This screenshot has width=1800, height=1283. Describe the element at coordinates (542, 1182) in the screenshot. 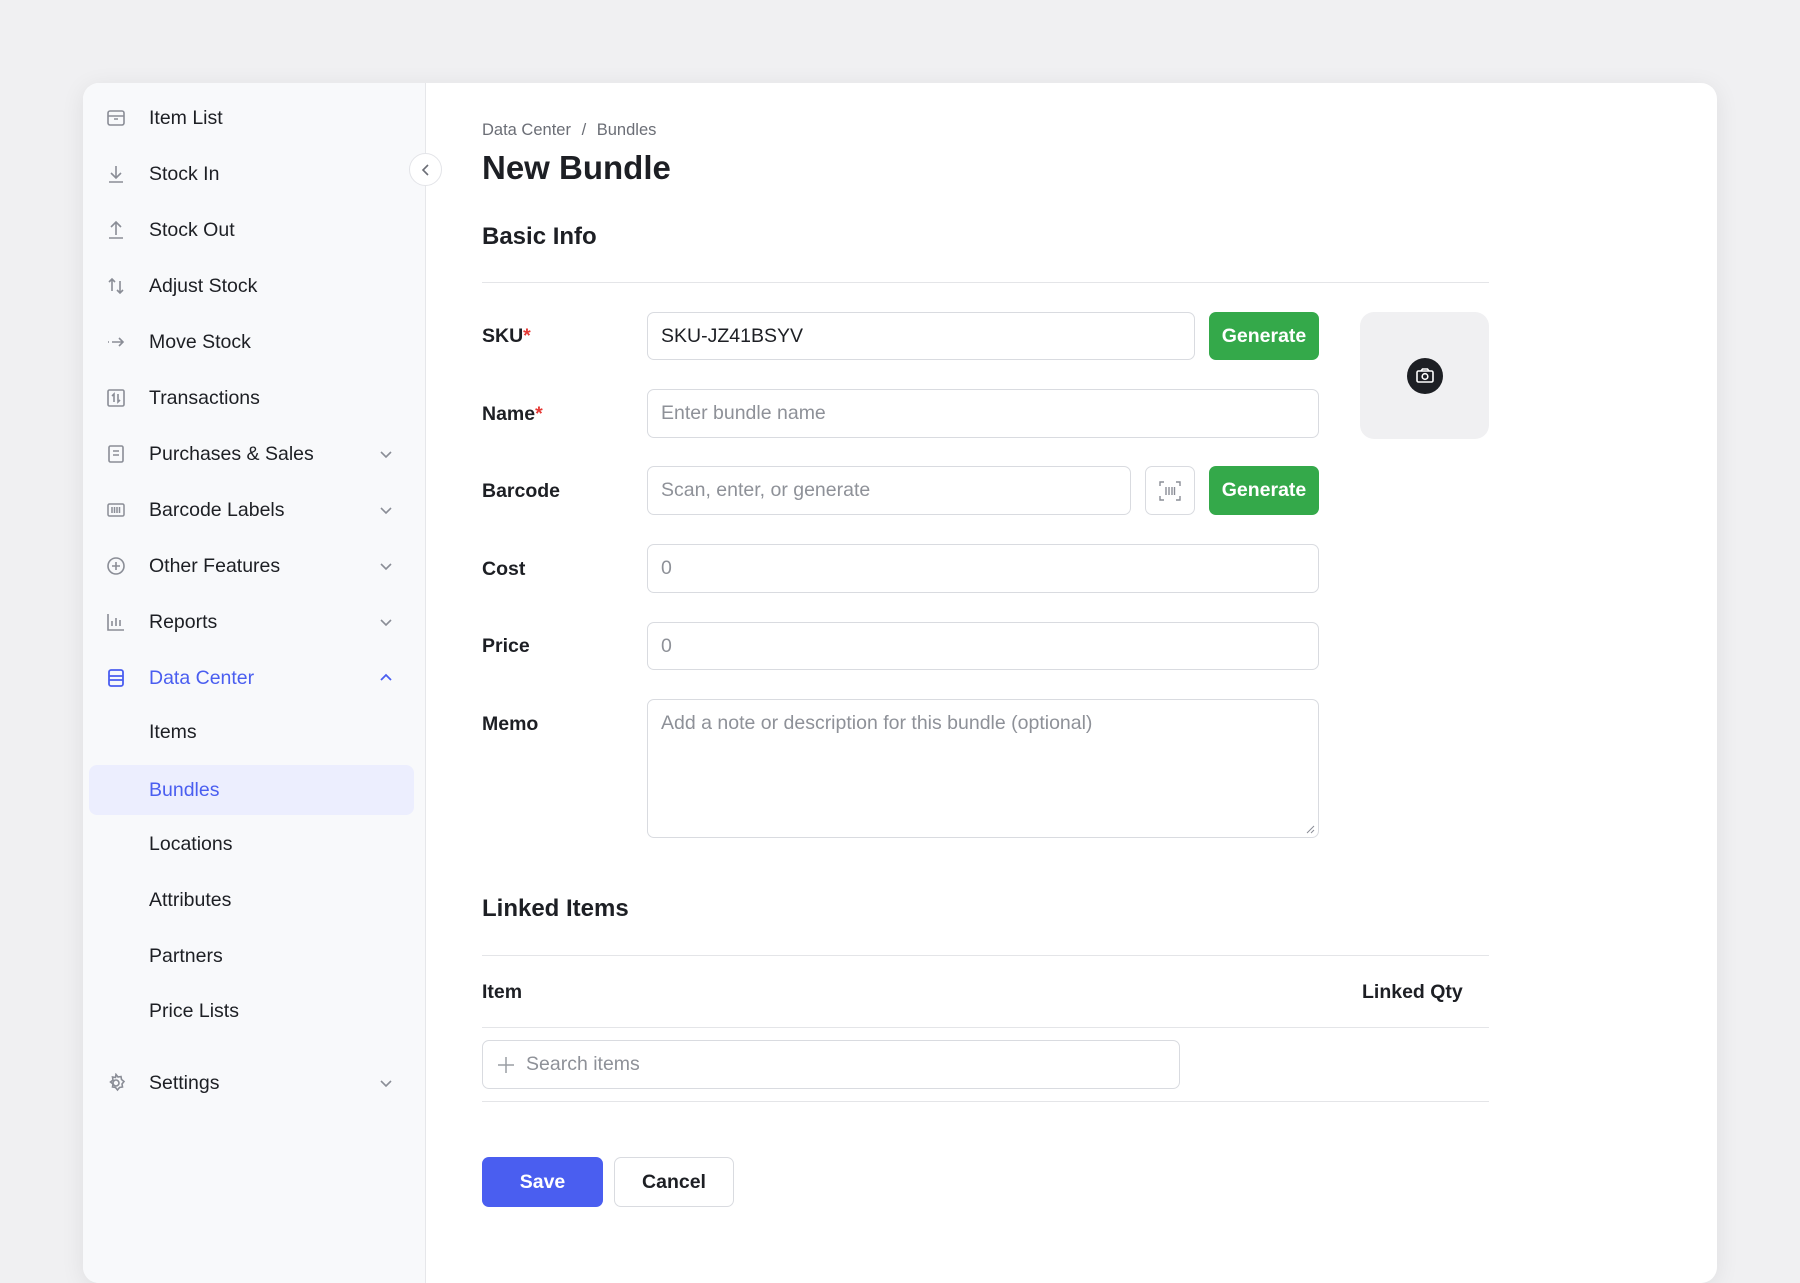

I see `save-button: Save` at that location.